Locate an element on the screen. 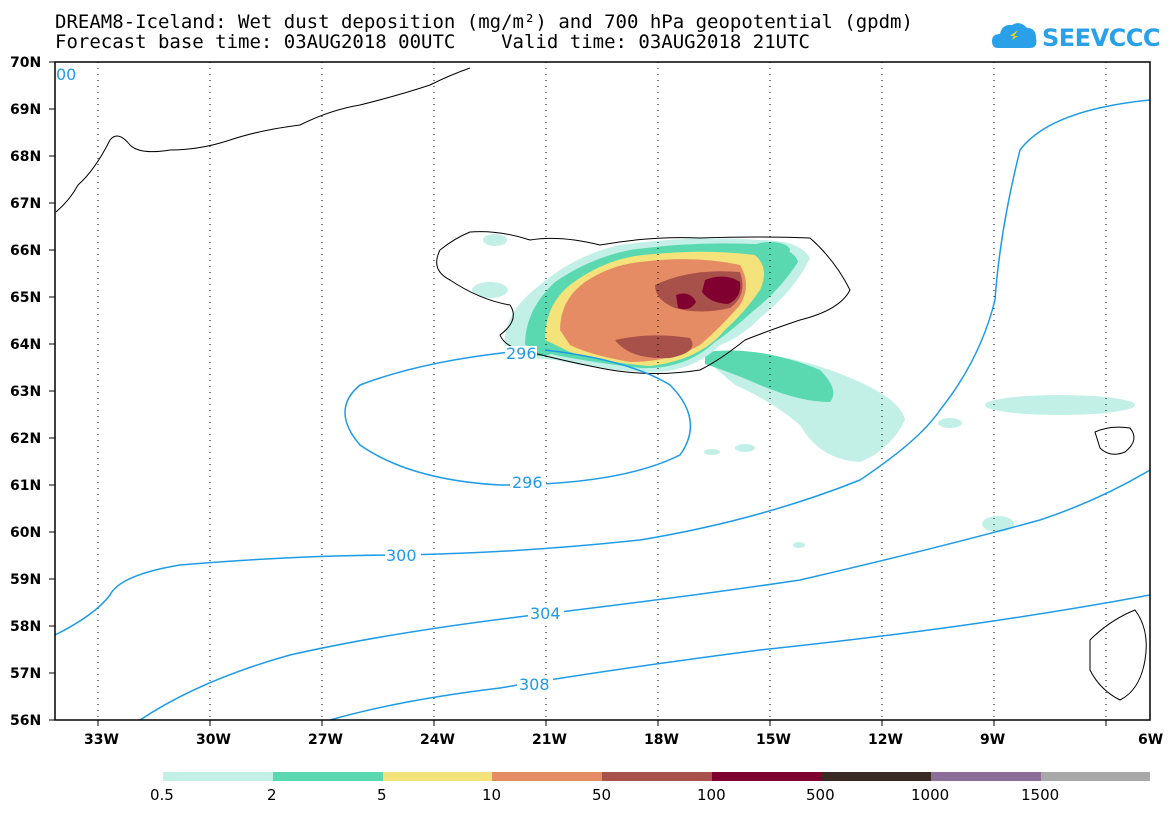  lat-label: 66N is located at coordinates (25, 251).